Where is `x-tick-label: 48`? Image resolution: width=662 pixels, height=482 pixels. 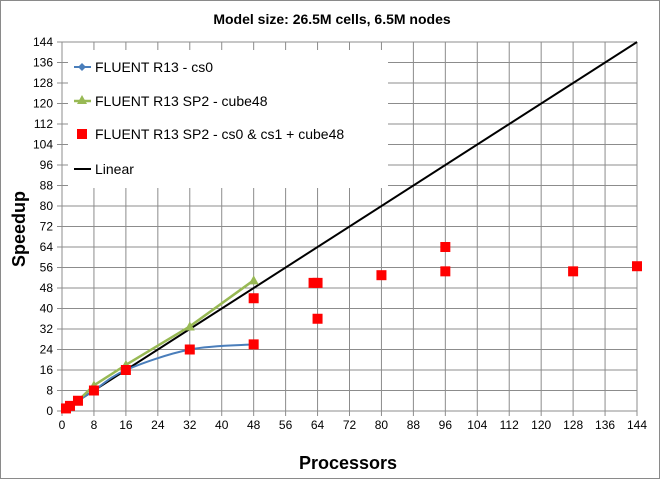 x-tick-label: 48 is located at coordinates (254, 425).